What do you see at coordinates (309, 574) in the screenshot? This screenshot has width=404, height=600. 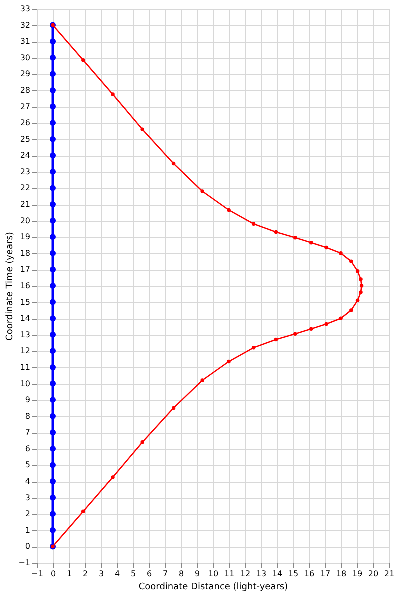 I see `x-tick-label: 16` at bounding box center [309, 574].